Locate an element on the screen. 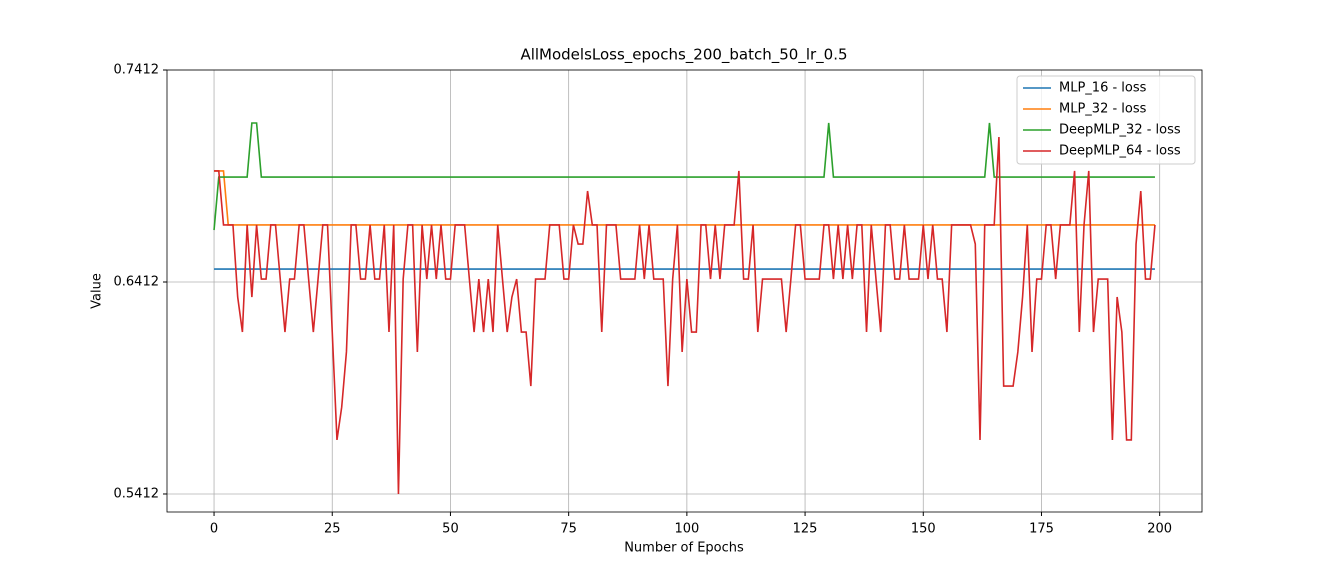  legend-label: DeepMLP_64 - loss is located at coordinates (1120, 151).